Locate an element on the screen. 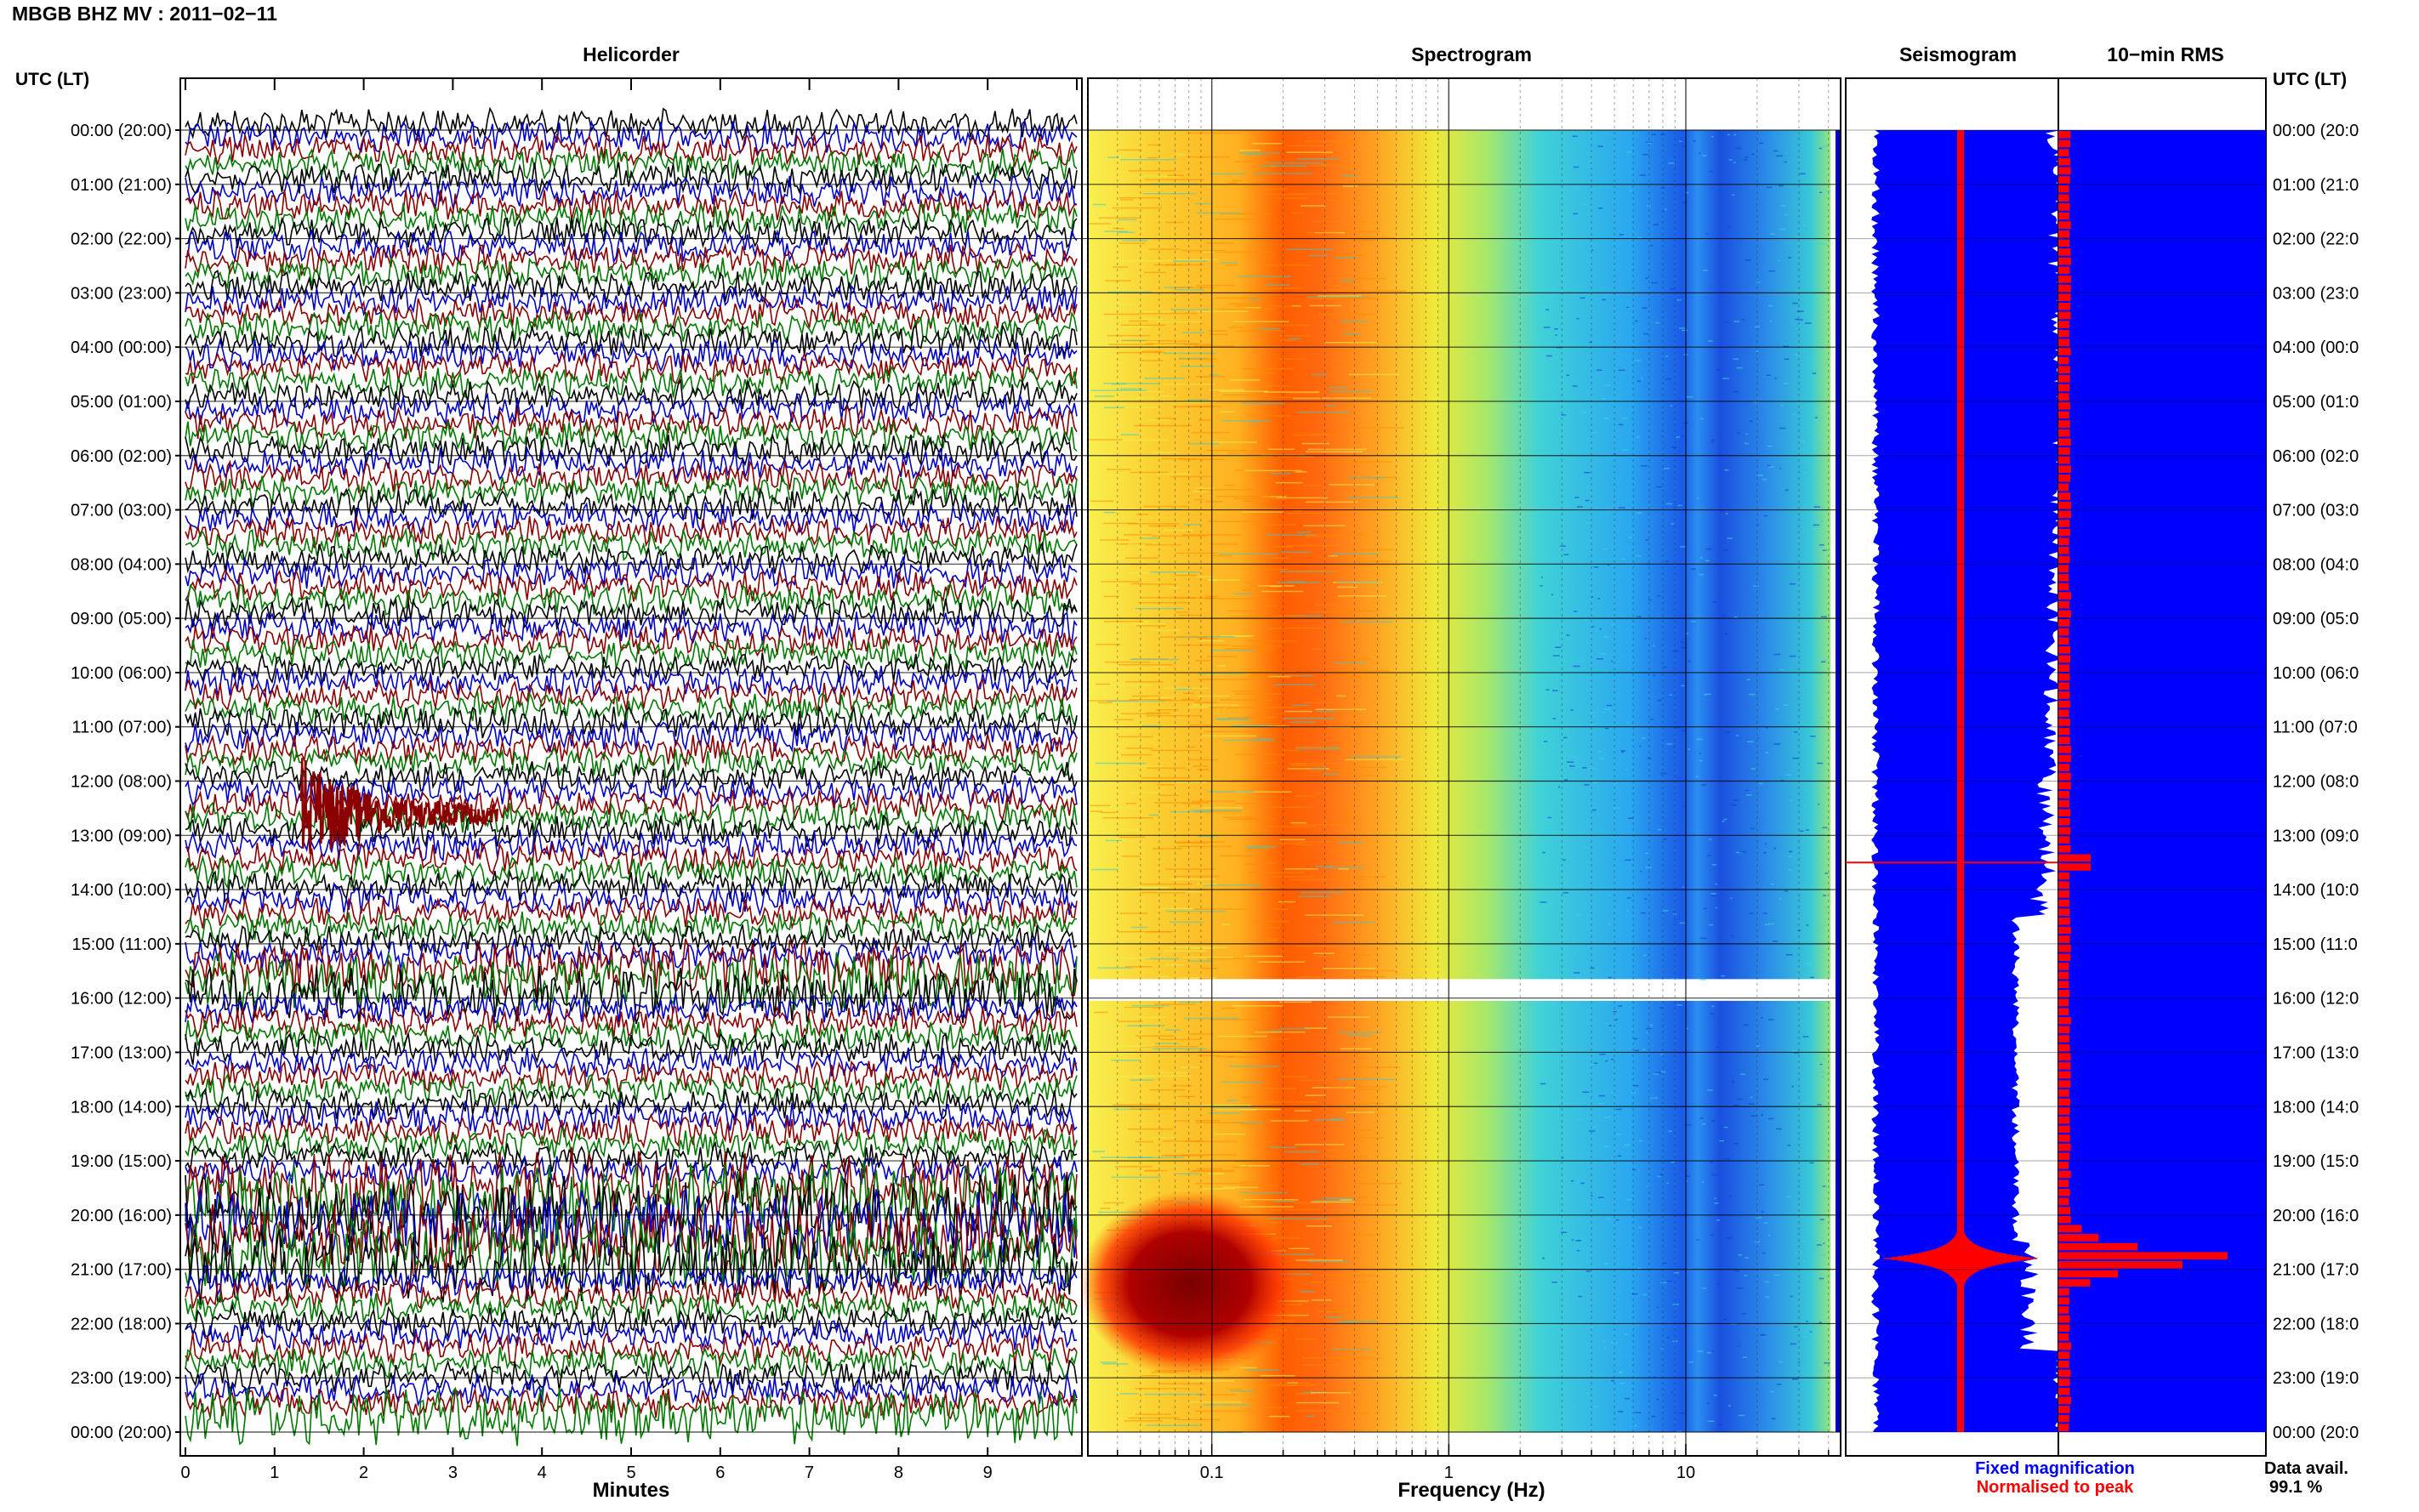 This screenshot has width=2419, height=1512. helicorder-x-tick-label: 3 is located at coordinates (453, 1473).